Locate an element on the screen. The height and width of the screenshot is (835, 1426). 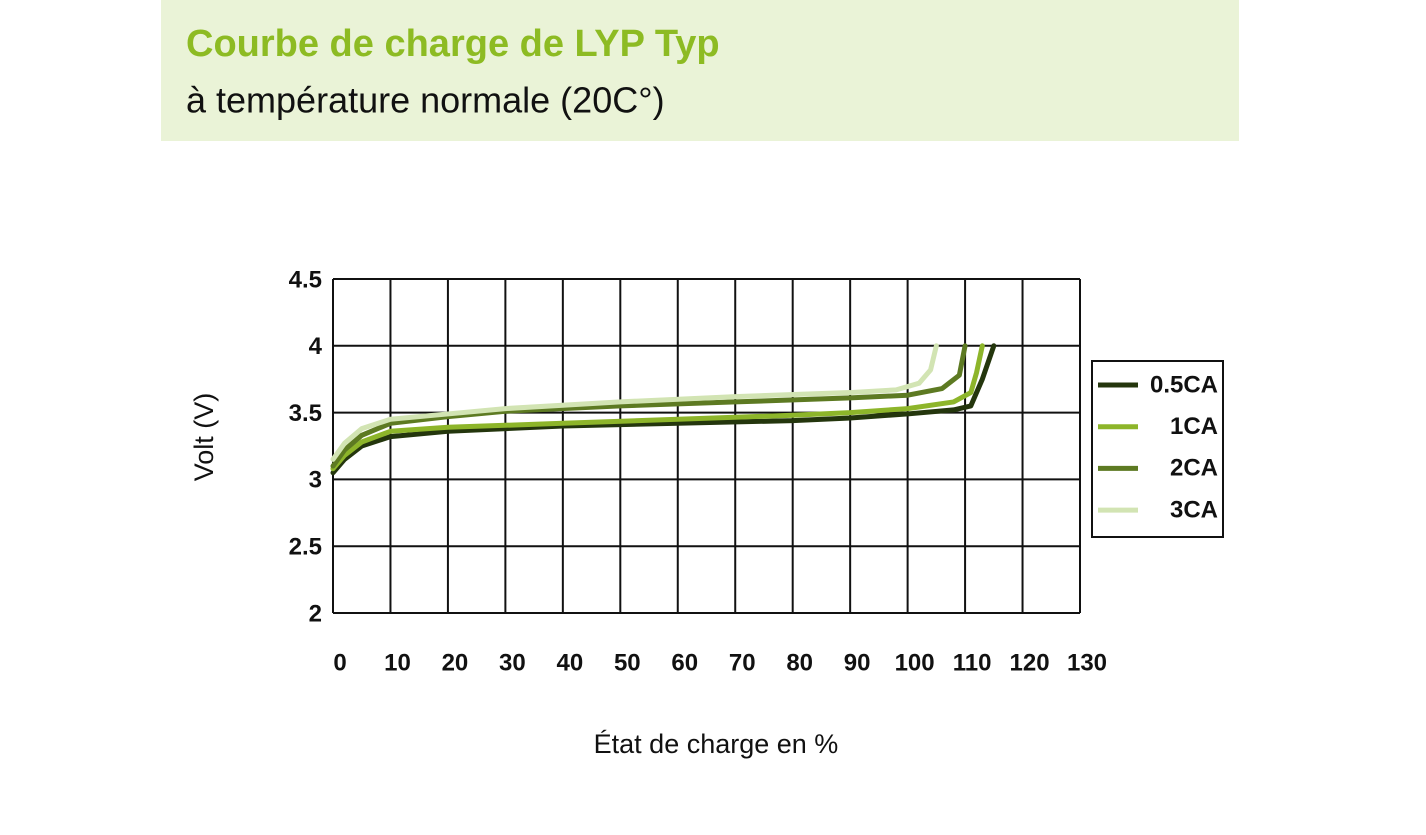
y-tick-label: 2 is located at coordinates (315, 613).